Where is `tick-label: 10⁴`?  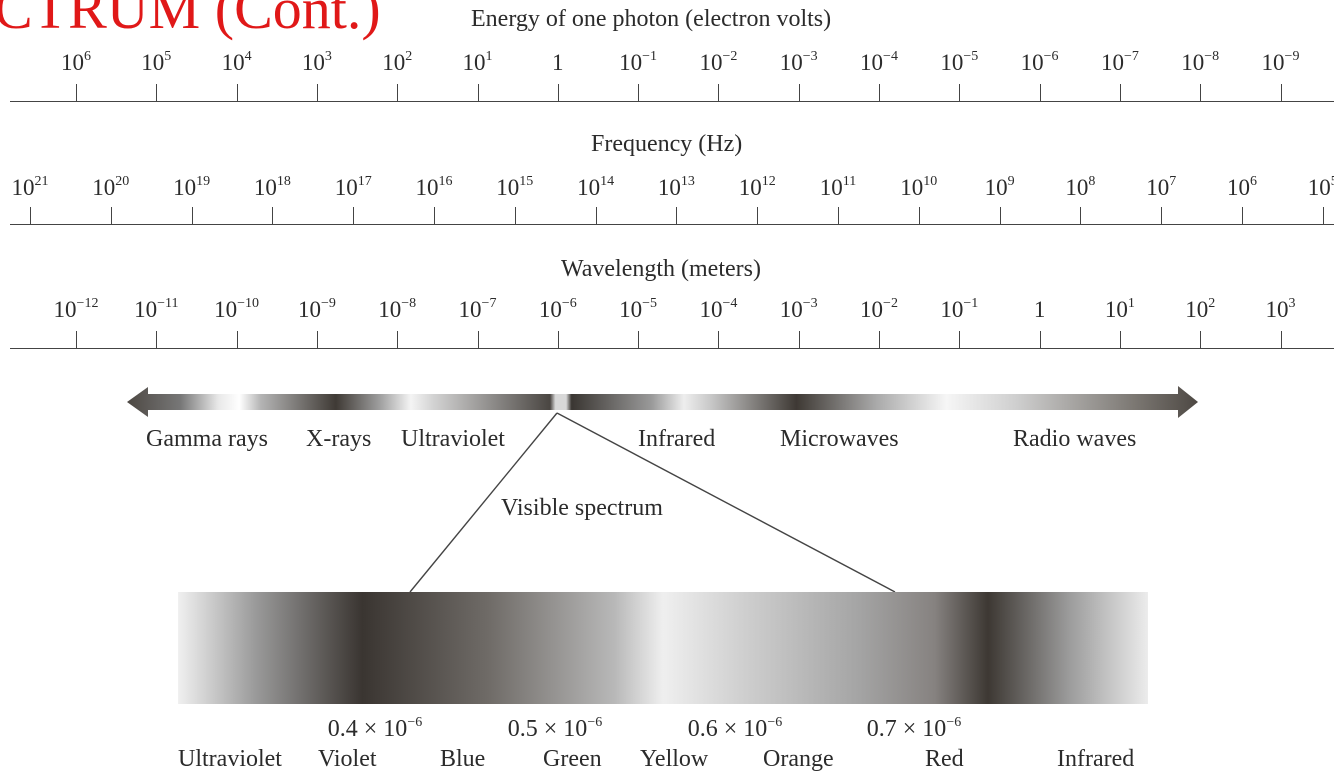 tick-label: 10⁴ is located at coordinates (236, 62).